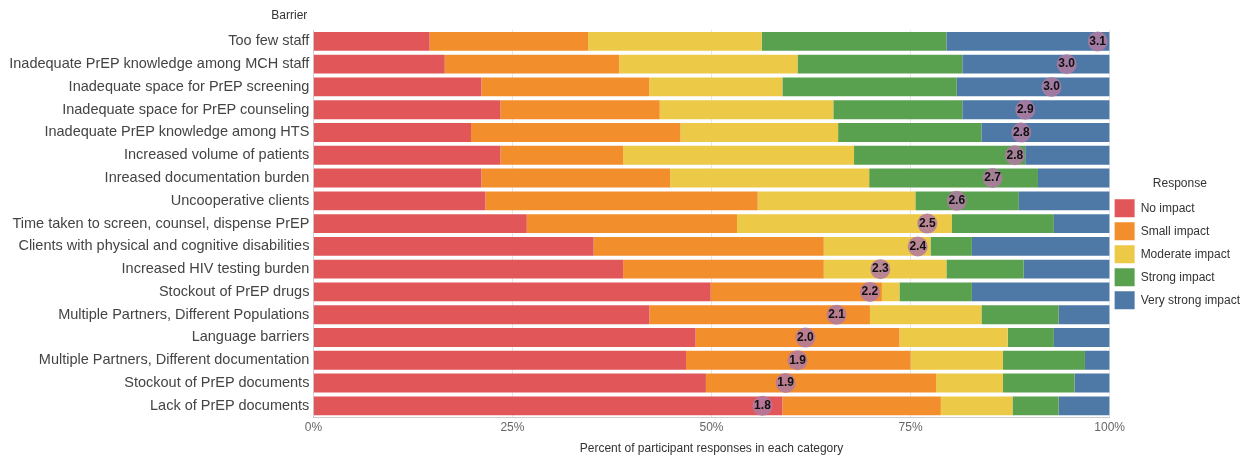 The height and width of the screenshot is (465, 1260). Describe the element at coordinates (880, 268) in the screenshot. I see `annotation: 2.3` at that location.